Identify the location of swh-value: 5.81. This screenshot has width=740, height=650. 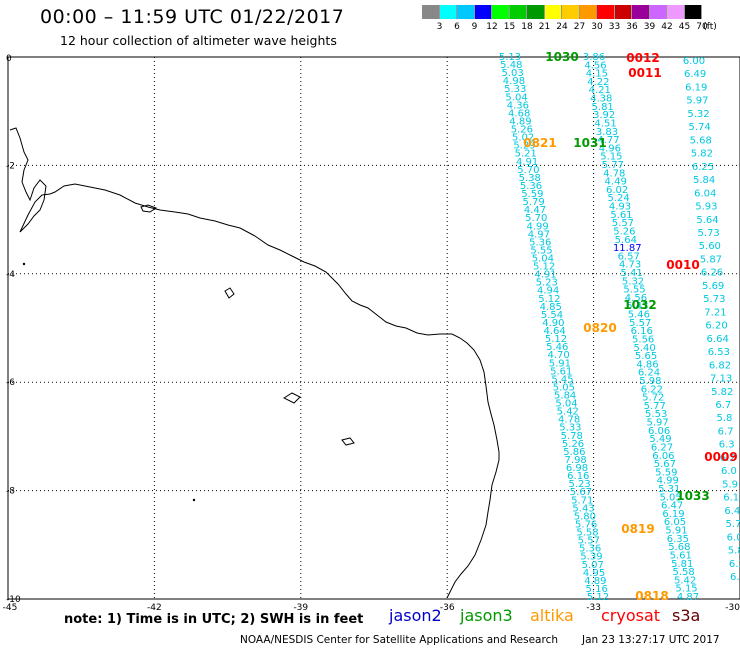
(603, 107).